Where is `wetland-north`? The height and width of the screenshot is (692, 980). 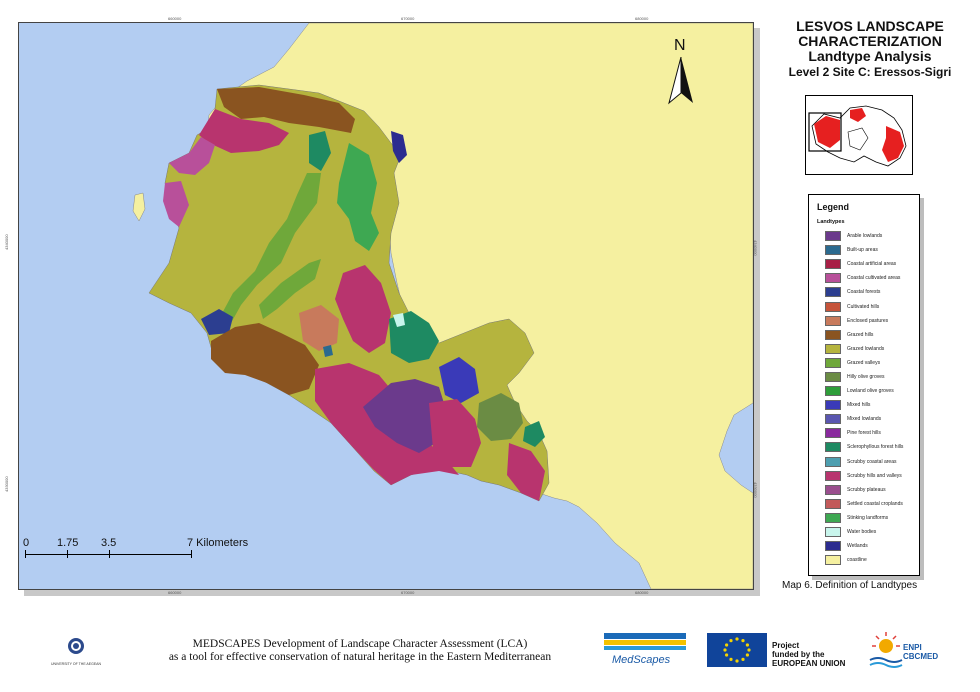 wetland-north is located at coordinates (399, 147).